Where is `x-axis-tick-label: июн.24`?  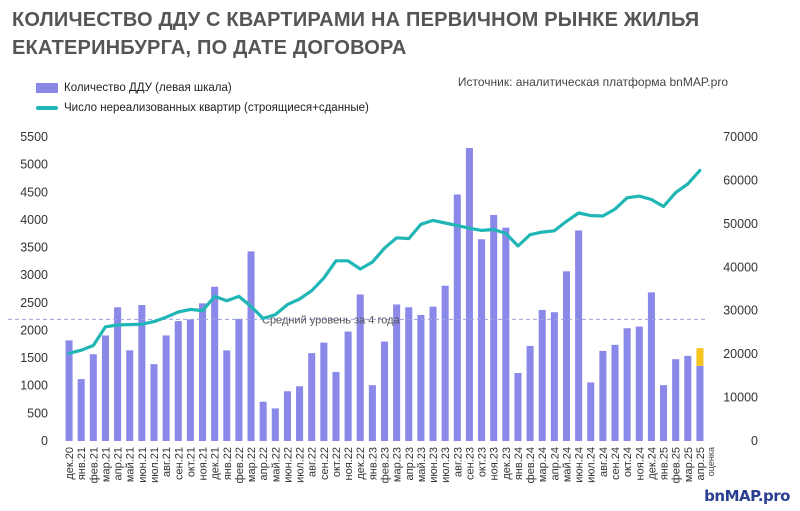
x-axis-tick-label: июн.24 is located at coordinates (580, 465).